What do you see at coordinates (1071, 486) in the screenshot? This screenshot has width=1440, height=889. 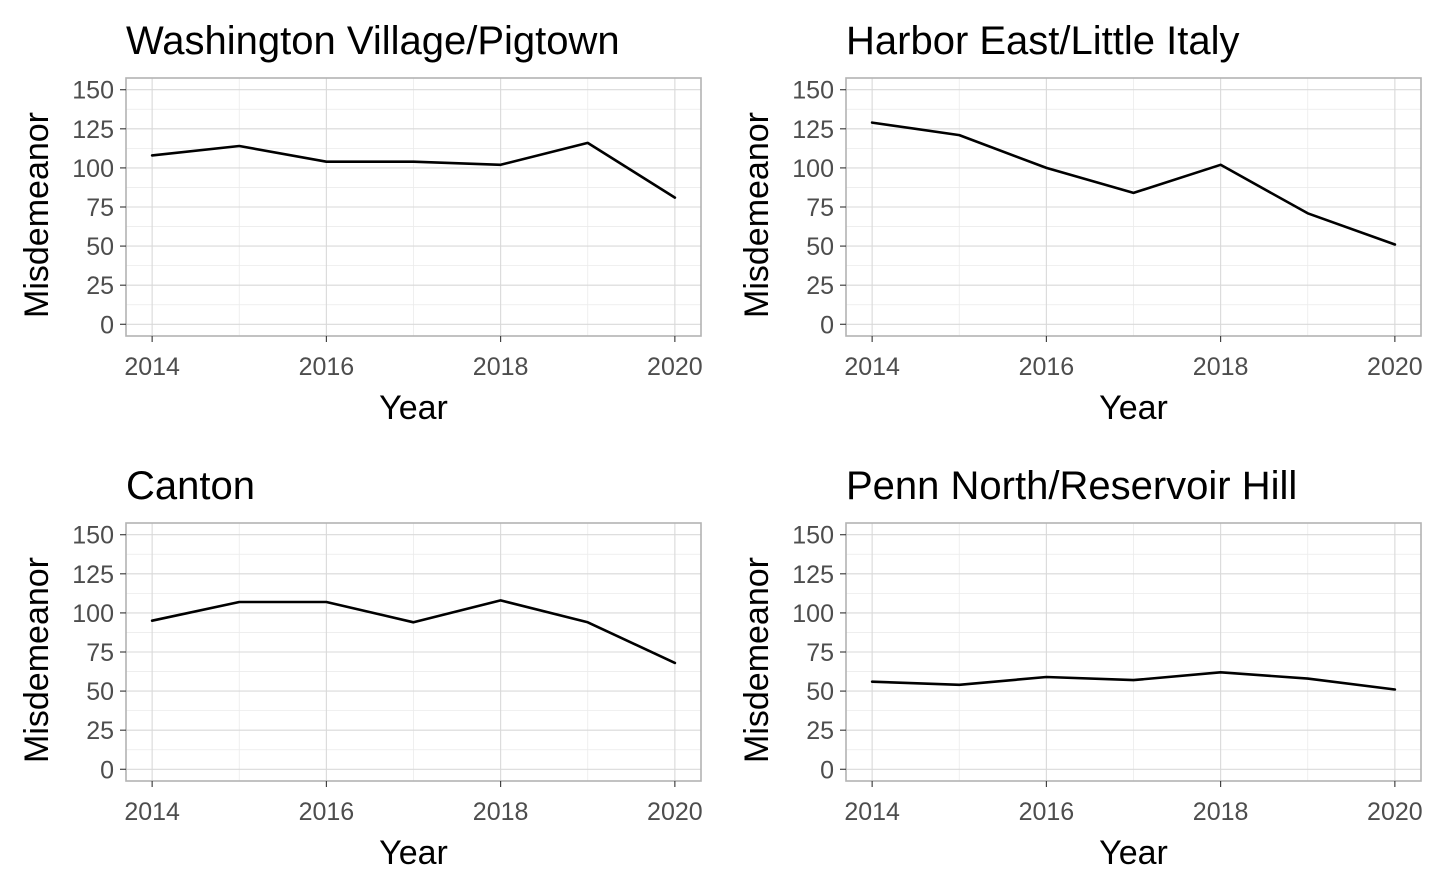 I see `panel-title: Penn North/Reservoir Hill` at bounding box center [1071, 486].